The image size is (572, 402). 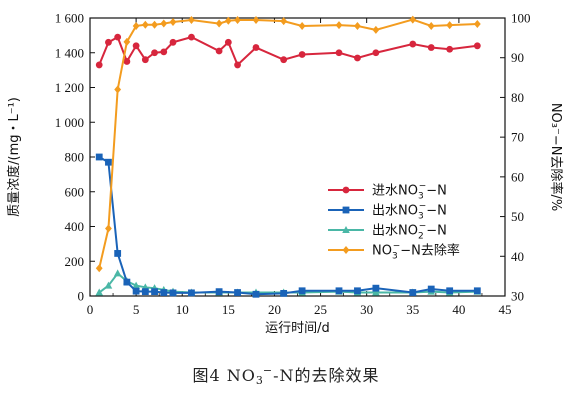 I want to click on y-right-tick-label: 70, so click(x=517, y=137).